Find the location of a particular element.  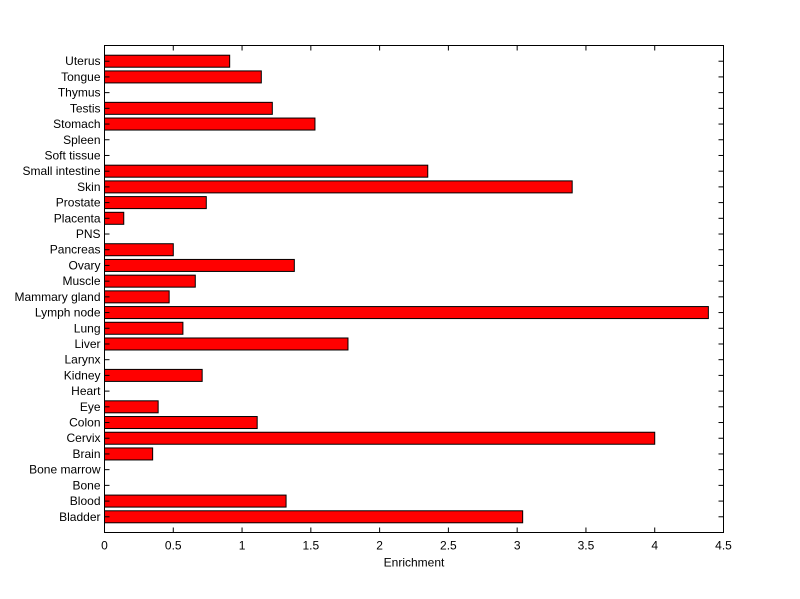

bar-skin is located at coordinates (338, 187).